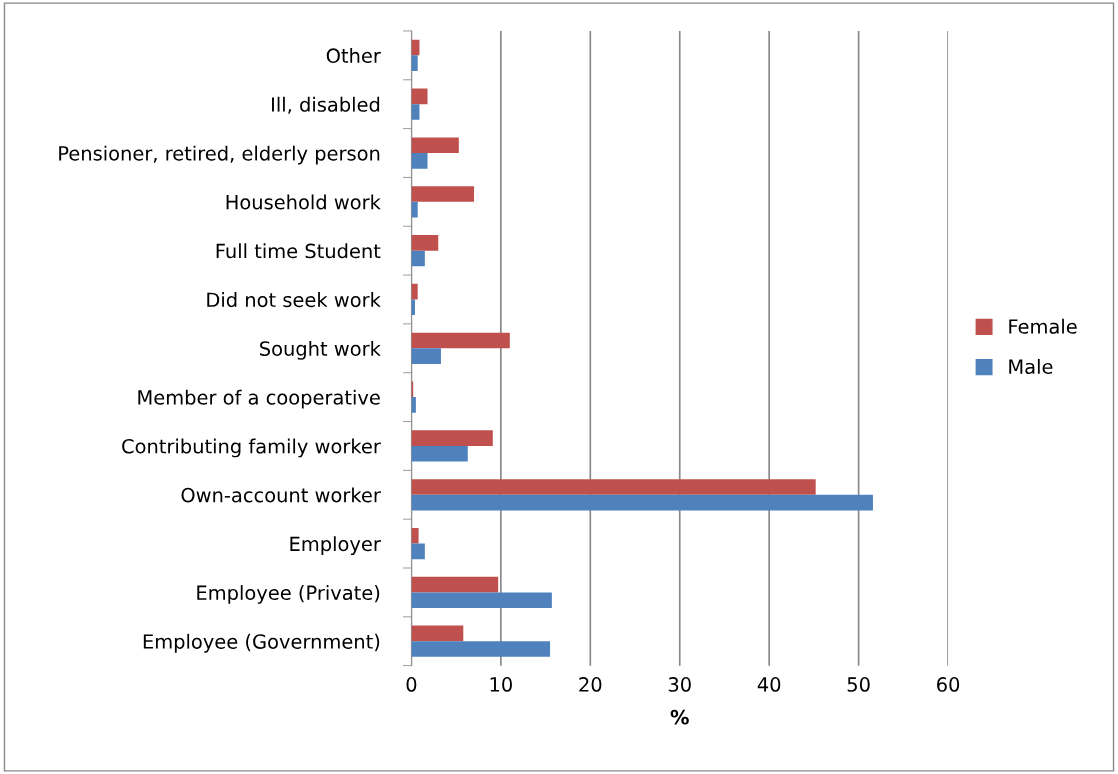 Image resolution: width=1118 pixels, height=774 pixels. Describe the element at coordinates (769, 684) in the screenshot. I see `x-tick-label: 40` at that location.